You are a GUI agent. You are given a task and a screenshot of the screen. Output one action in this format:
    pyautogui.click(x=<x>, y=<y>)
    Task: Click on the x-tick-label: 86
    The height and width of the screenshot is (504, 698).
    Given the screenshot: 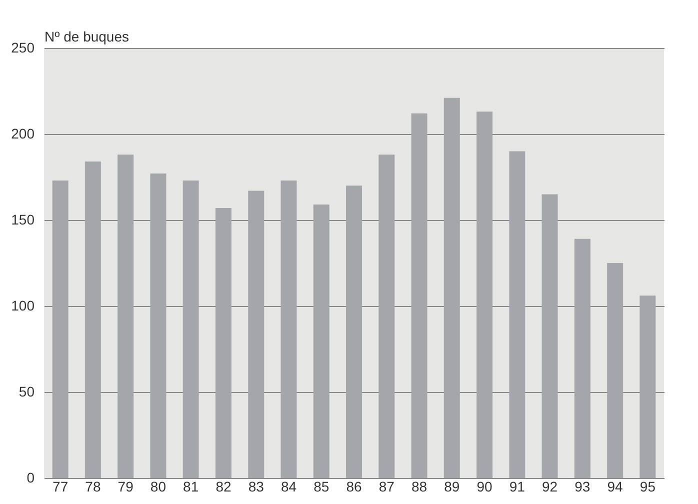 What is the action you would take?
    pyautogui.click(x=354, y=486)
    